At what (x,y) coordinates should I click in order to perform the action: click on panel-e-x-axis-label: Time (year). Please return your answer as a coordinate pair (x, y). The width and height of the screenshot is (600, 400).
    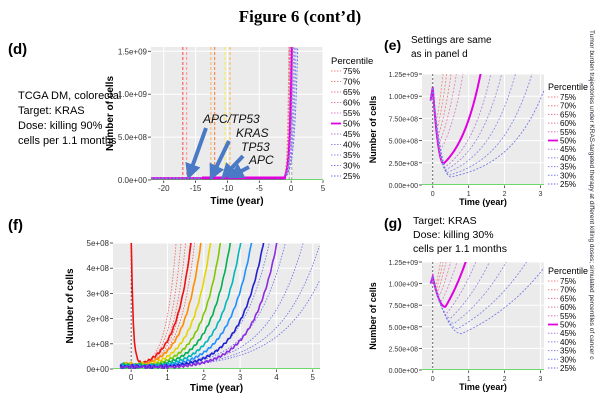
    Looking at the image, I should click on (483, 202).